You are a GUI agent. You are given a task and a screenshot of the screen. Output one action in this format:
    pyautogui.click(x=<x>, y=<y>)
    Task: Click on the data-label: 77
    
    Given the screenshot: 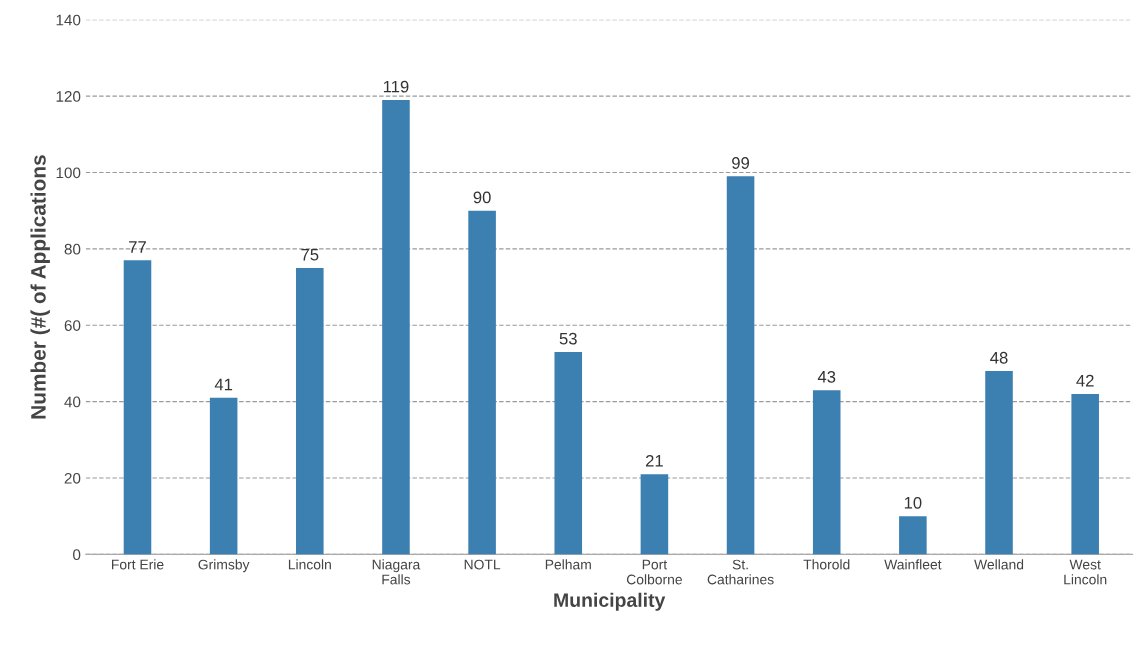 What is the action you would take?
    pyautogui.click(x=137, y=247)
    